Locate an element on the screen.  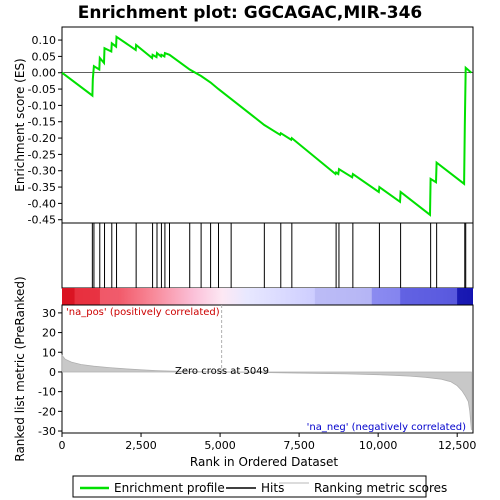
legend-enrichment-label: Enrichment profile is located at coordinates (169, 488).